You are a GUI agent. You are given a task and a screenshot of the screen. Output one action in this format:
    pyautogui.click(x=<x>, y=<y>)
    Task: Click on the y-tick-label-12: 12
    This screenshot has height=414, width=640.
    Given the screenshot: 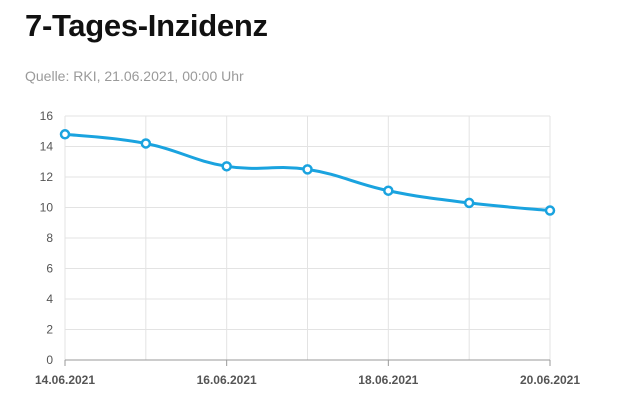 What is the action you would take?
    pyautogui.click(x=47, y=177)
    